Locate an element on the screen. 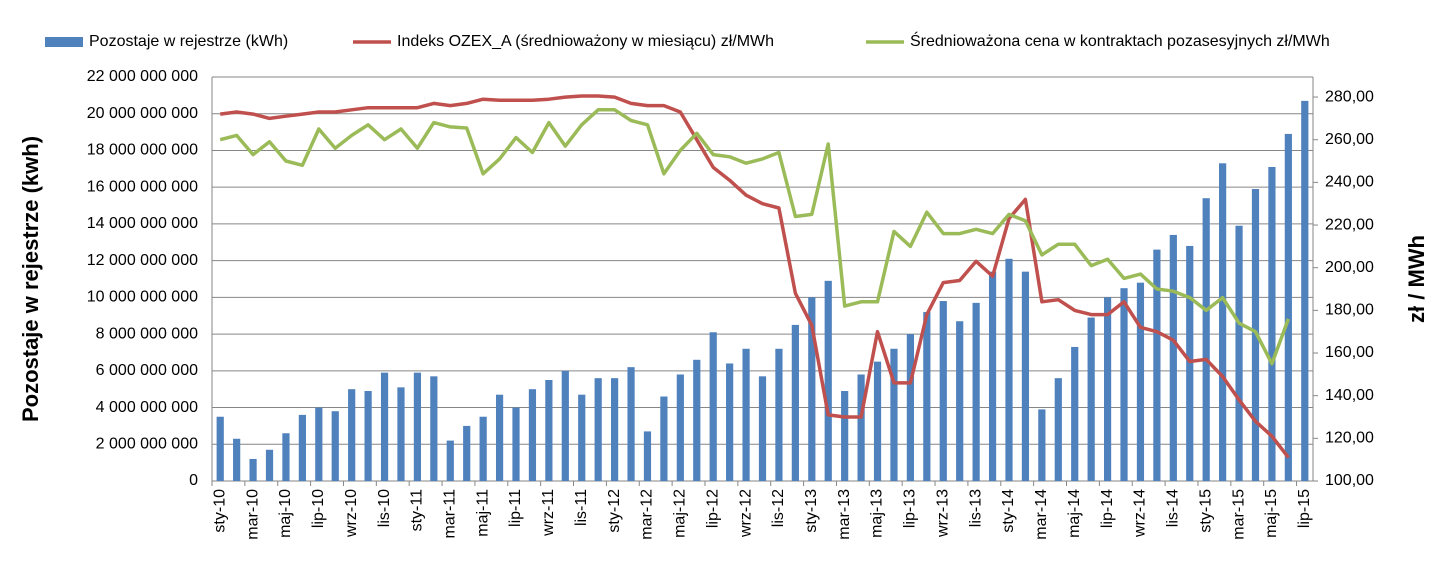  y2-tick-label: 260,00 is located at coordinates (1349, 139).